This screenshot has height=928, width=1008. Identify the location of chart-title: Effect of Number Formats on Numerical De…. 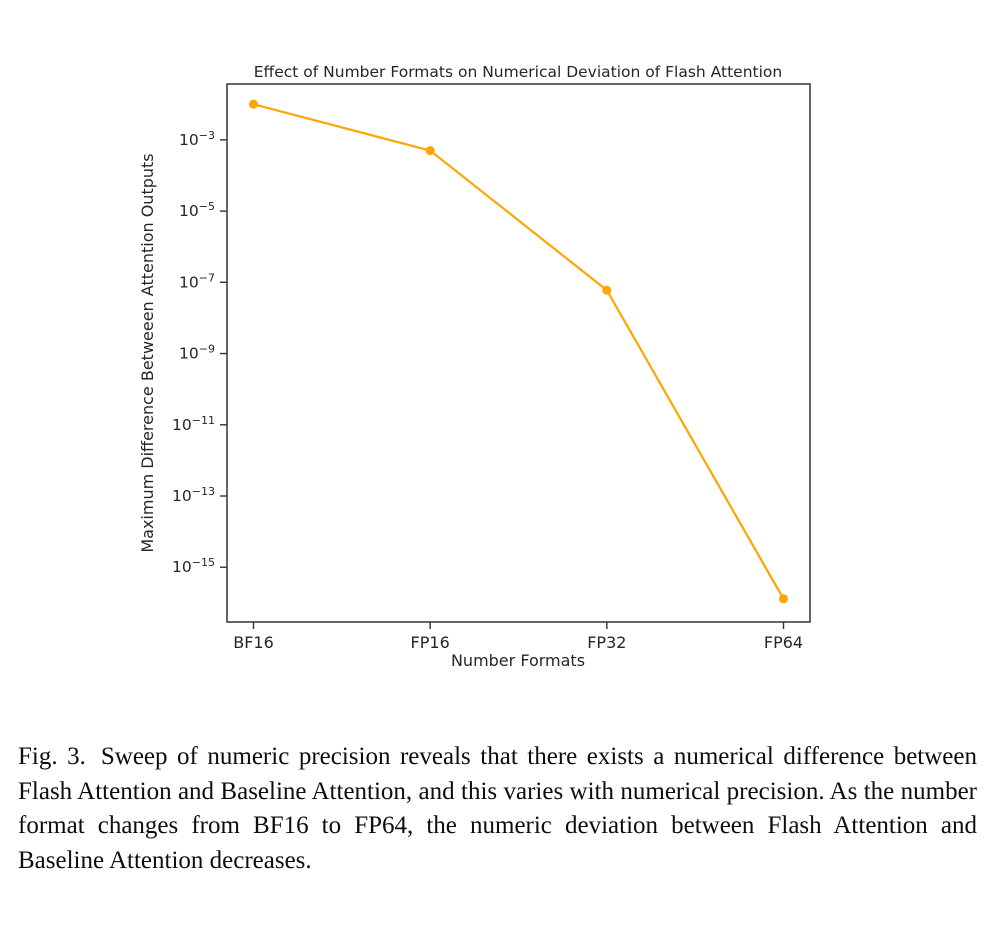
(518, 72).